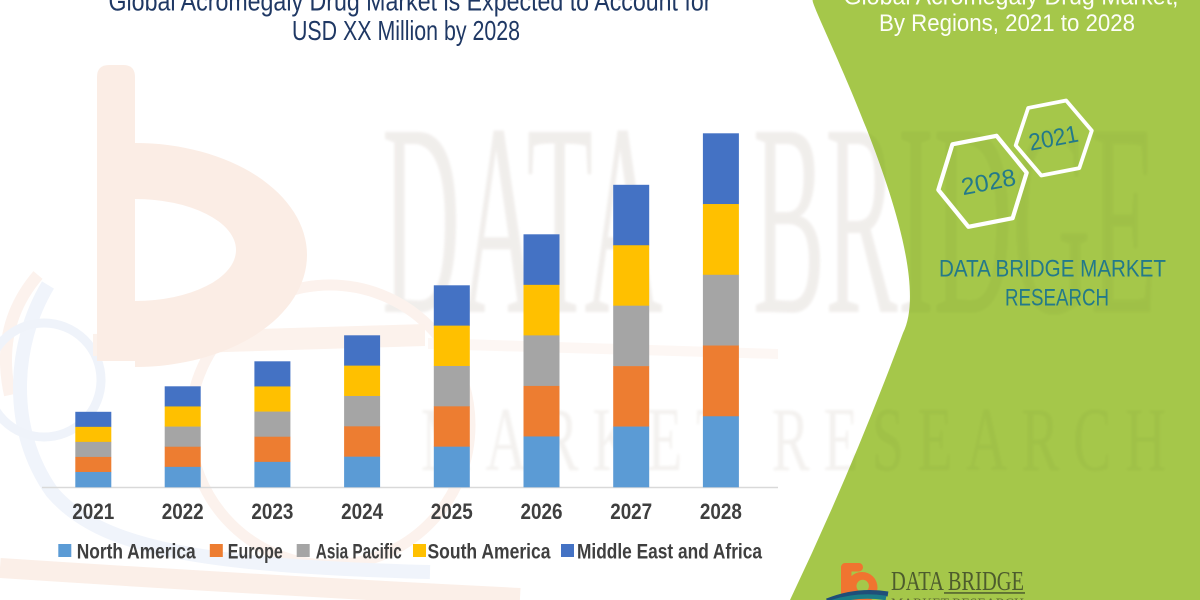 This screenshot has width=1200, height=600. What do you see at coordinates (670, 552) in the screenshot?
I see `svg-text: Middle East and Africa` at bounding box center [670, 552].